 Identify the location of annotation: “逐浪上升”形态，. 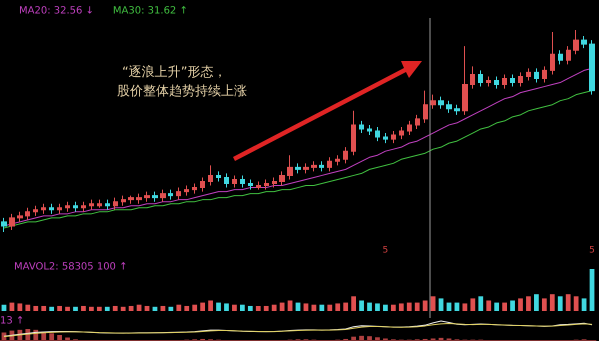
(174, 72).